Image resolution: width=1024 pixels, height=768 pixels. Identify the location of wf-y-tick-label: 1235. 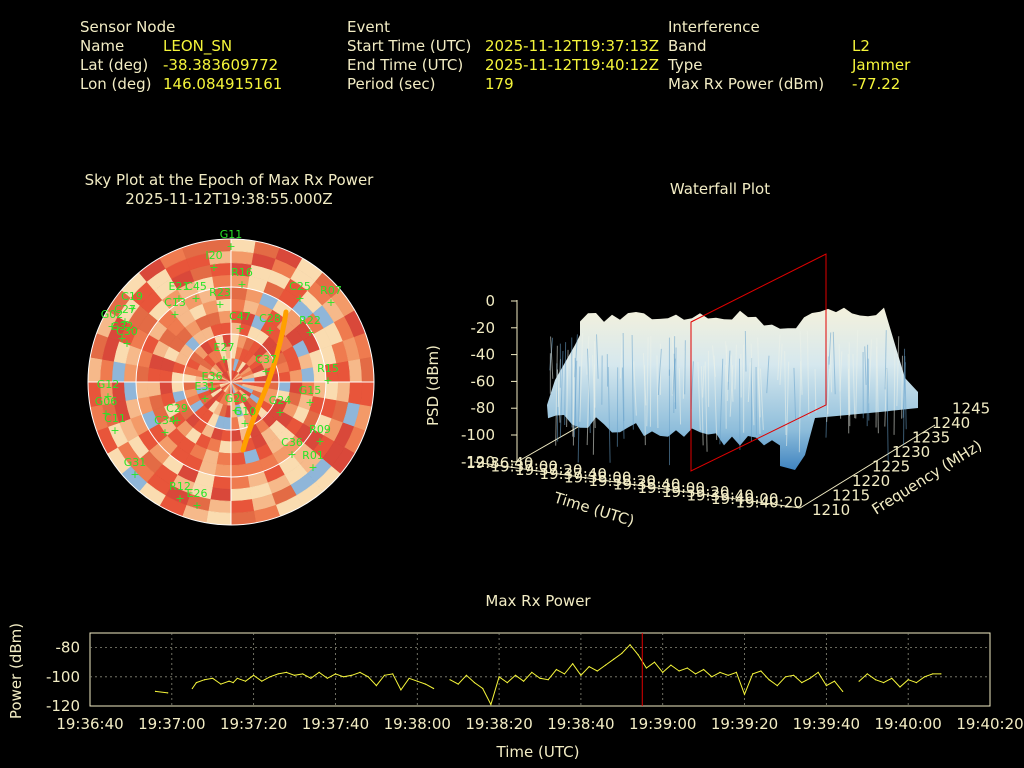
(931, 438).